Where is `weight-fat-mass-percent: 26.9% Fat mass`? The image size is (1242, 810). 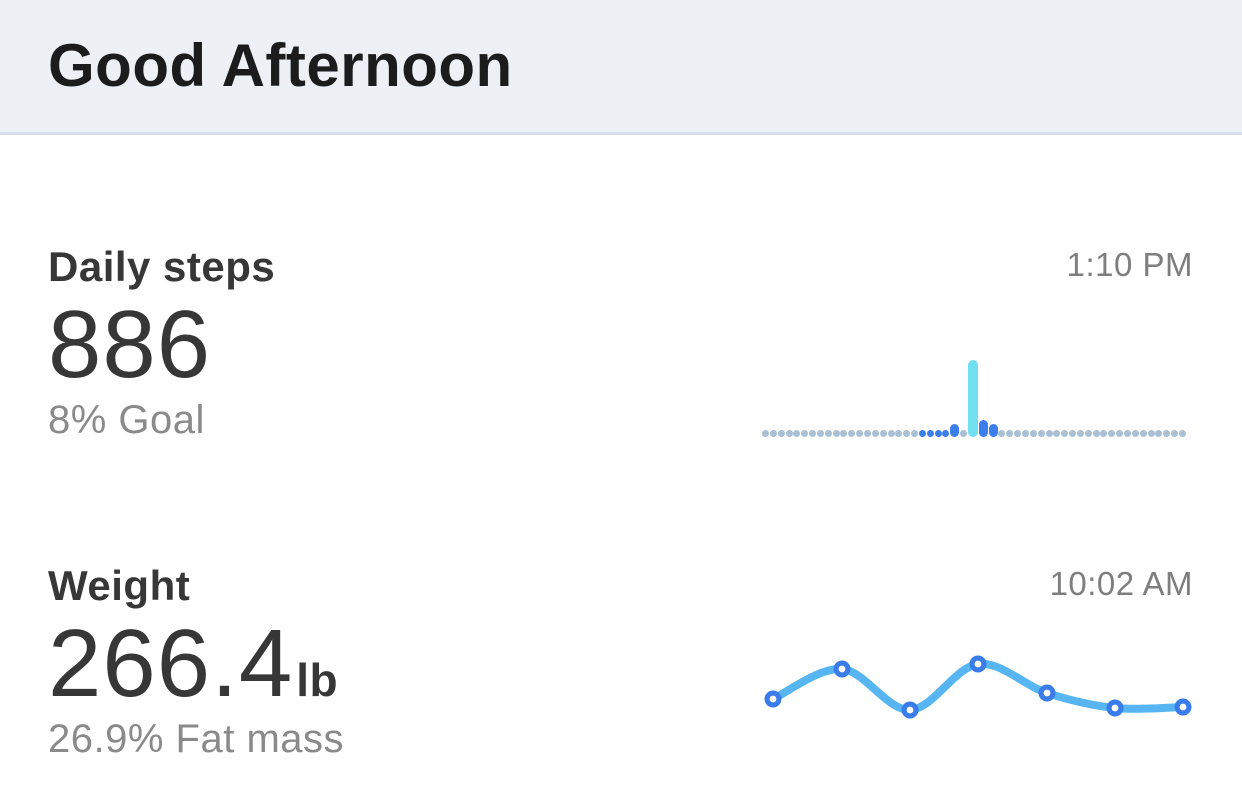 weight-fat-mass-percent: 26.9% Fat mass is located at coordinates (196, 739).